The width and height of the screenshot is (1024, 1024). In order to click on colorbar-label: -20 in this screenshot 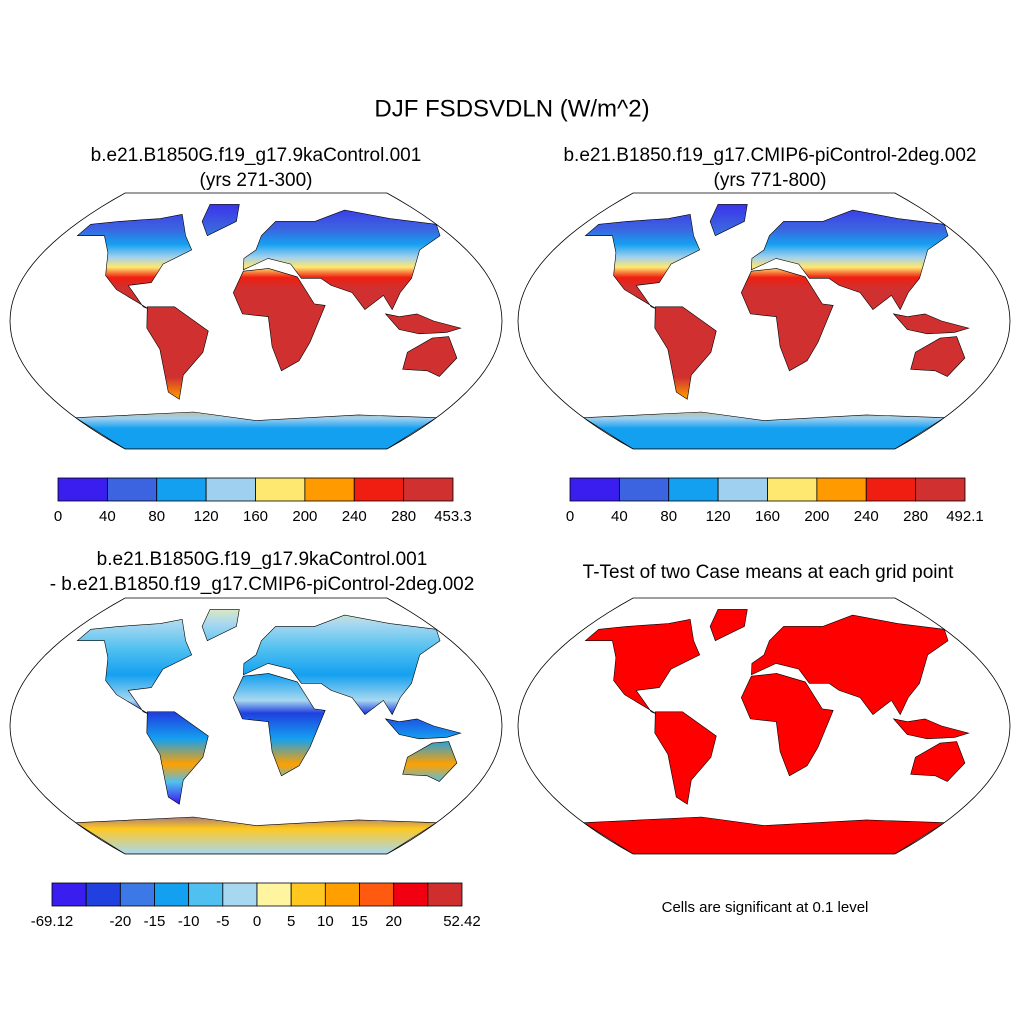, I will do `click(120, 921)`.